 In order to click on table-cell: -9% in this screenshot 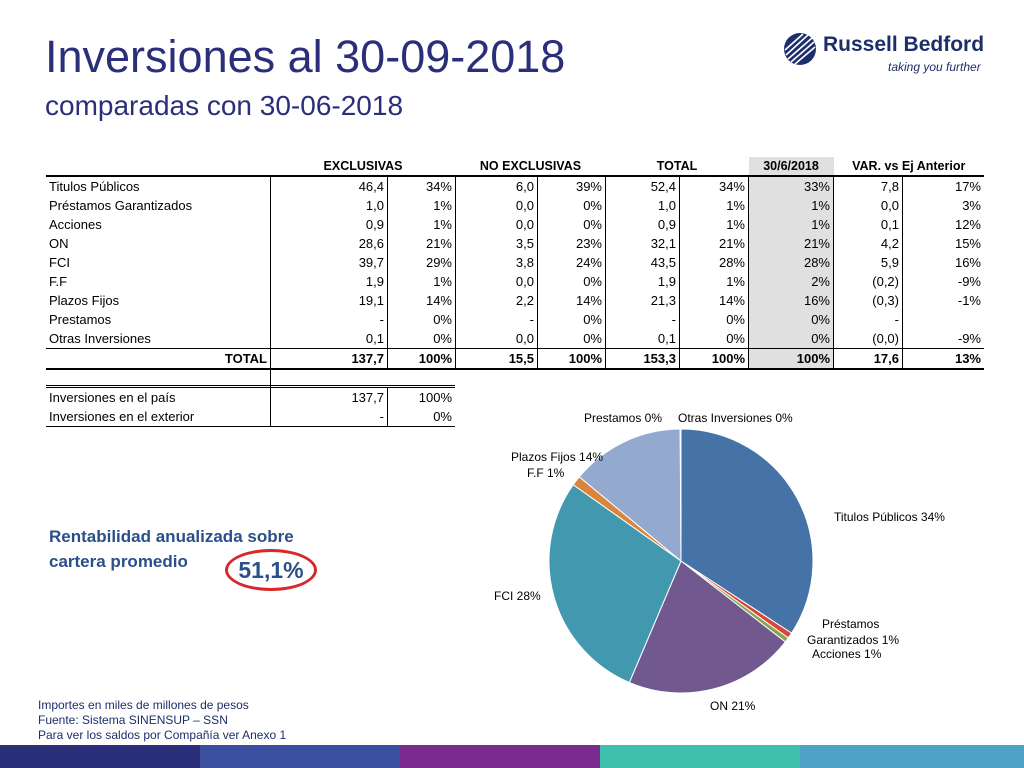, I will do `click(943, 281)`.